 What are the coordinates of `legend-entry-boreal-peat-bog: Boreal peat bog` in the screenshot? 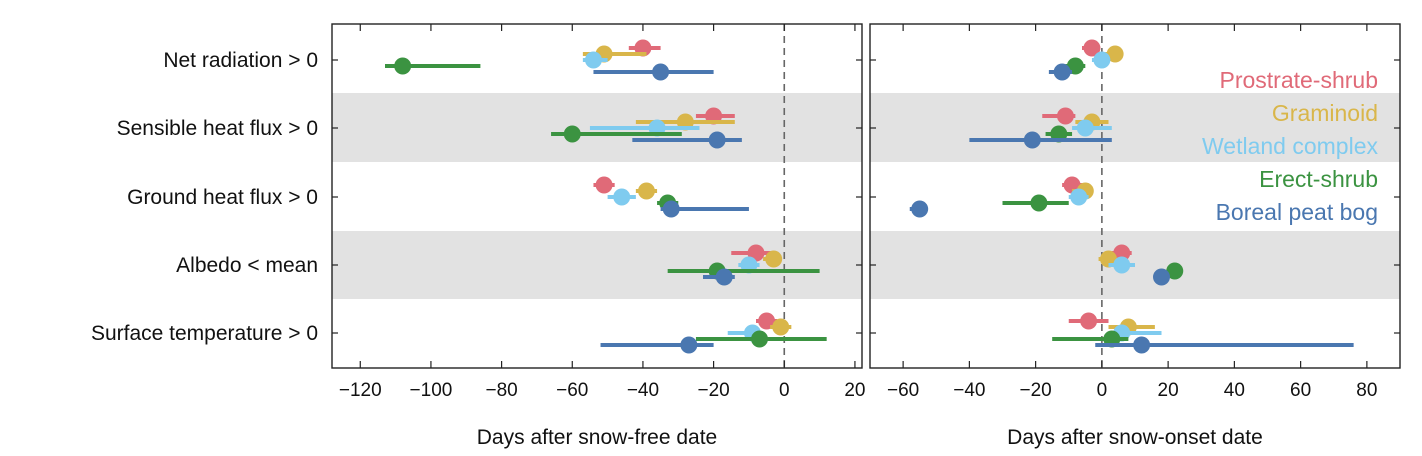 It's located at (1297, 212).